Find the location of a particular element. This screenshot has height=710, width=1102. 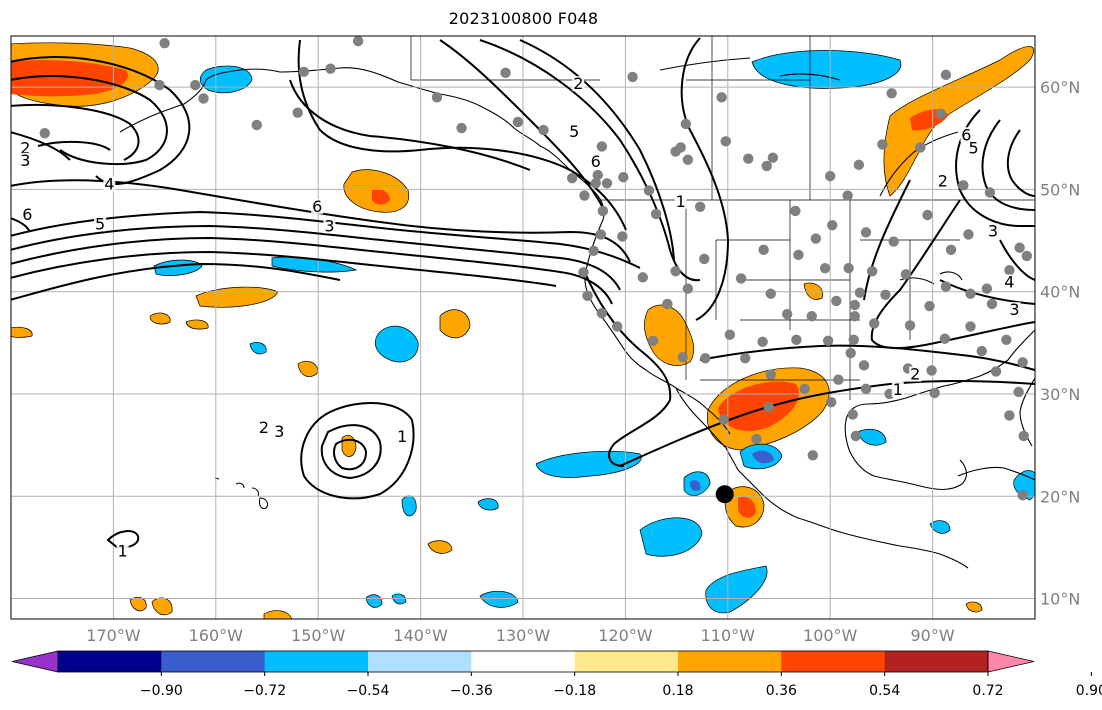

map-title: 2023100800 F048 is located at coordinates (523, 18).